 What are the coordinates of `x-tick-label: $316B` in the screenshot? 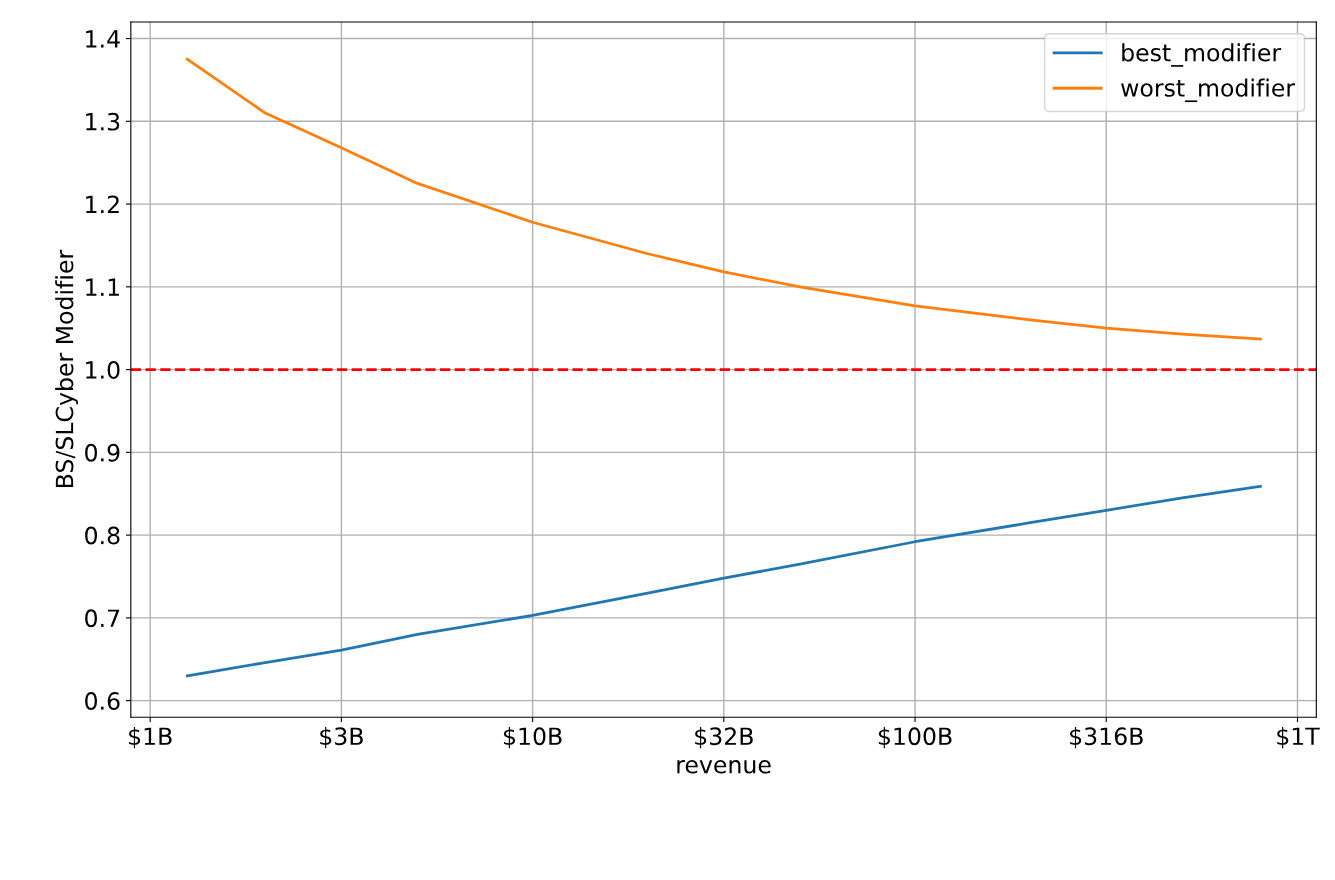 It's located at (1106, 737).